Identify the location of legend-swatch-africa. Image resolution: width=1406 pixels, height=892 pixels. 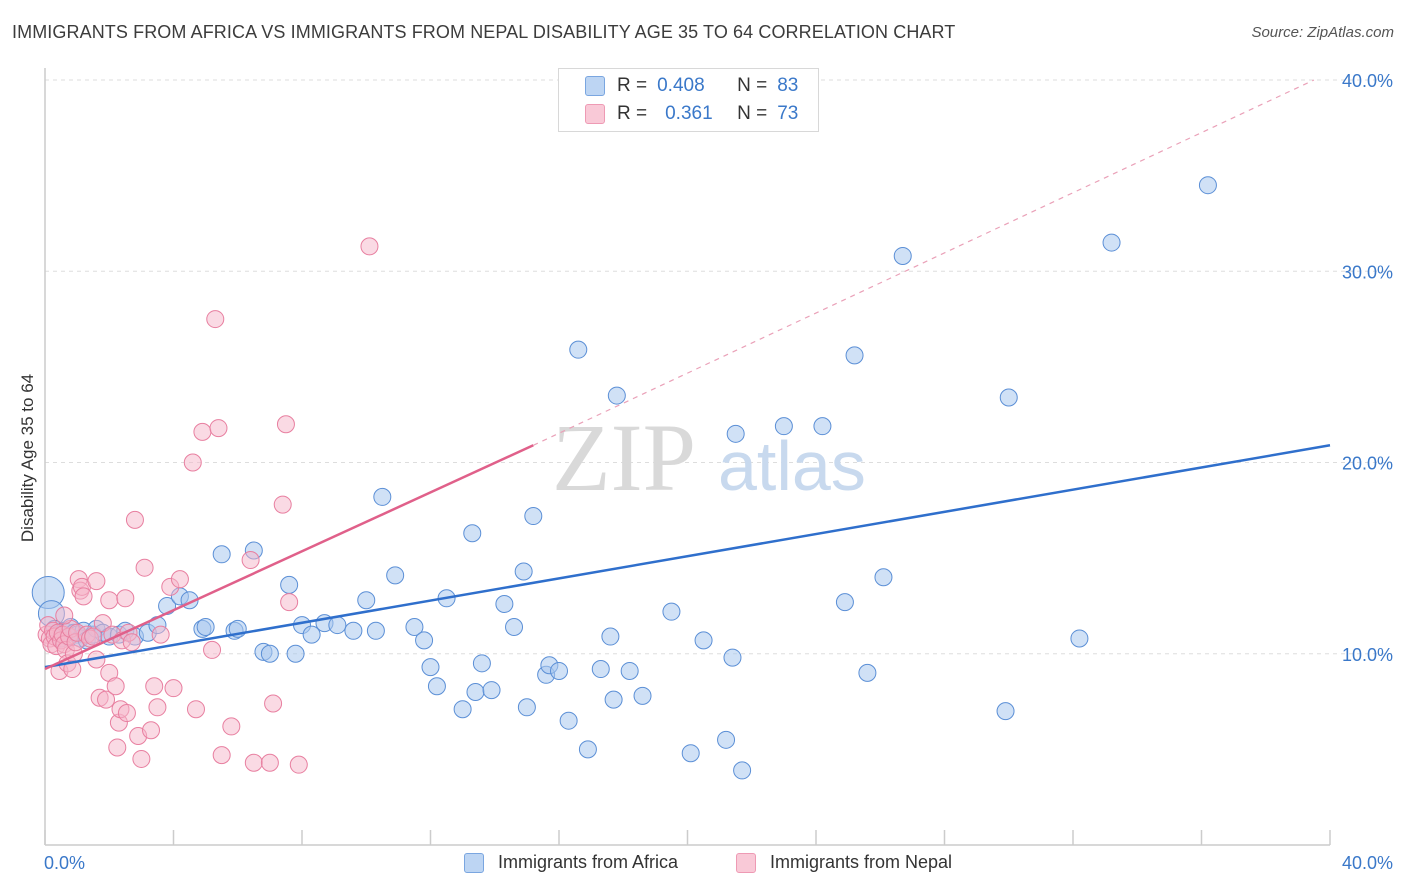
(595, 86).